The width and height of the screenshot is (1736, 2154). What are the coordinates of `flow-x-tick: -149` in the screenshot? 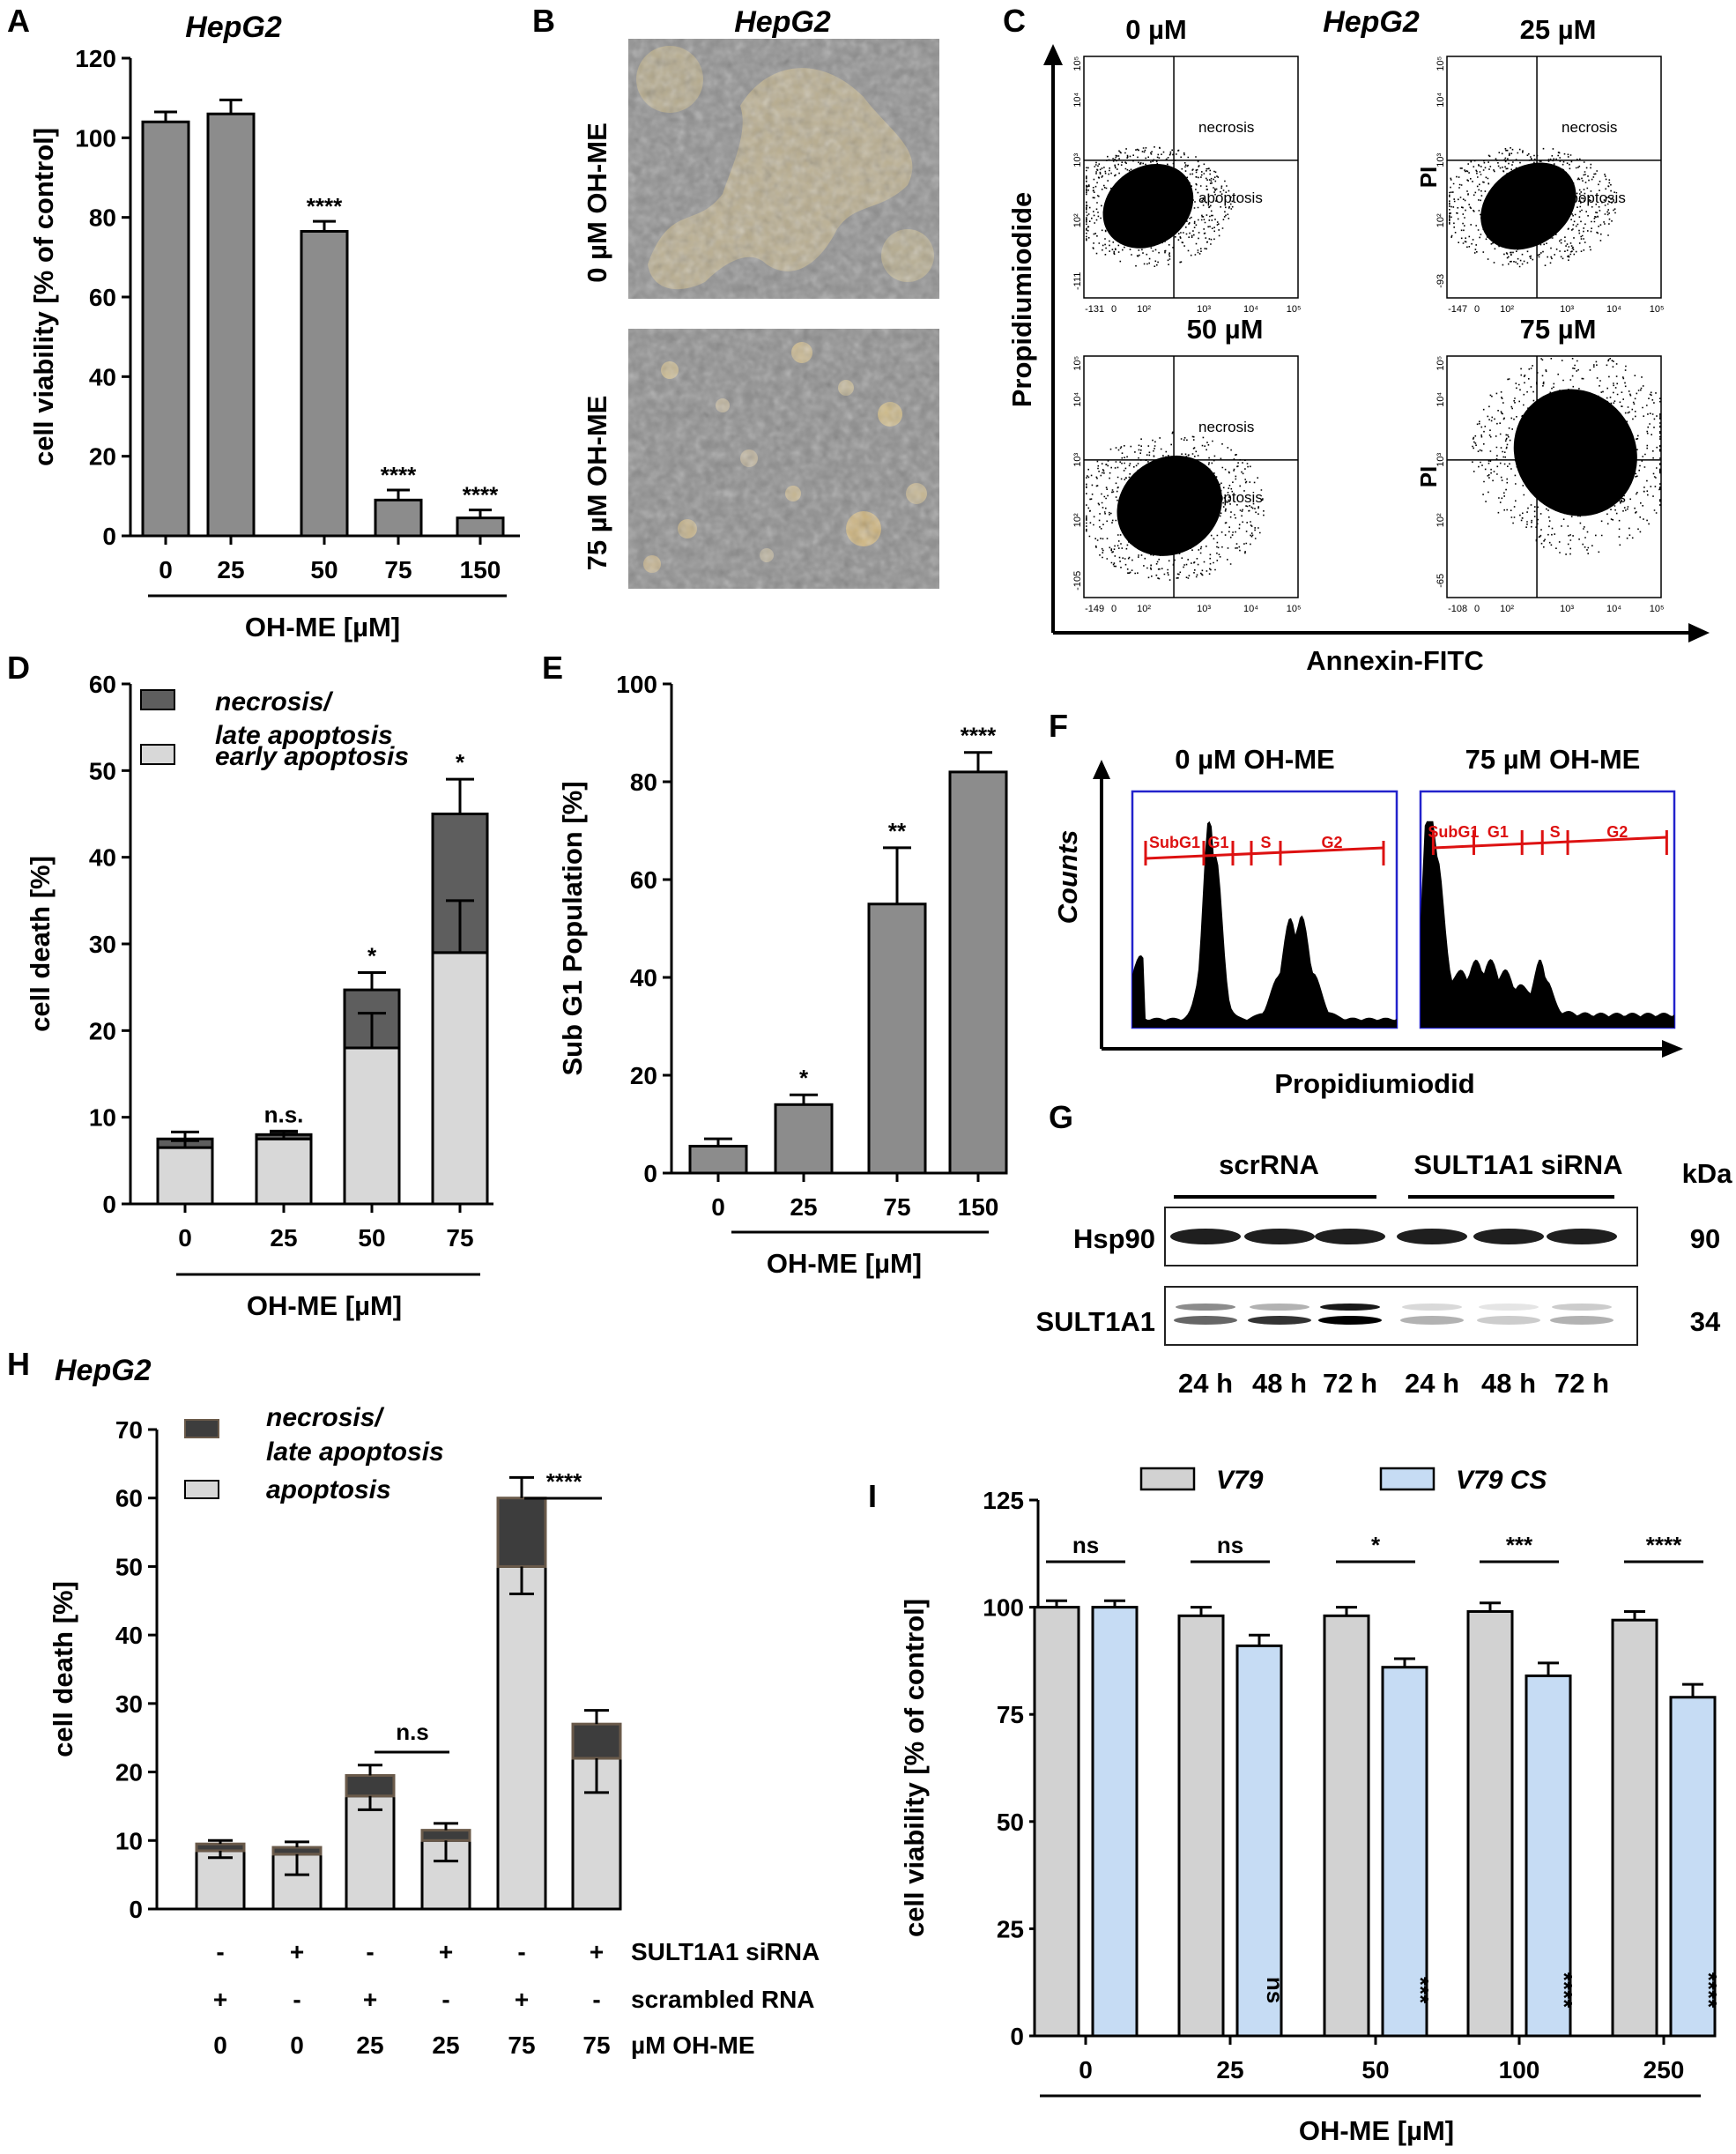 It's located at (1094, 609).